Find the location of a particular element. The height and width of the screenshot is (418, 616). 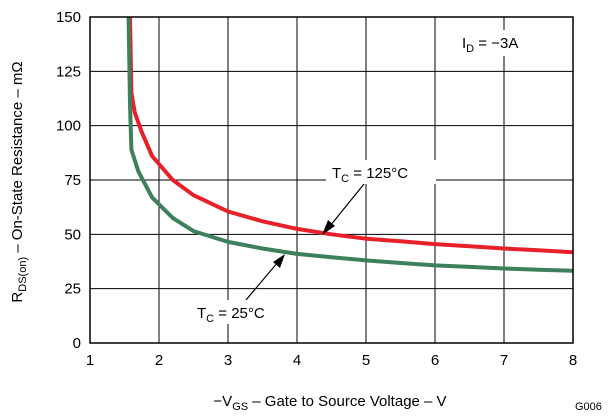

series-25-label-suffix: = 25°C is located at coordinates (239, 313).